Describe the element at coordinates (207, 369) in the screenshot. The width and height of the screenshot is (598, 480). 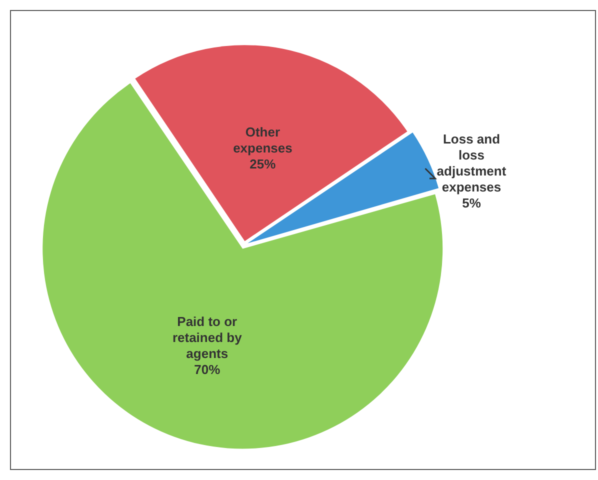
I see `data-label: 70%` at that location.